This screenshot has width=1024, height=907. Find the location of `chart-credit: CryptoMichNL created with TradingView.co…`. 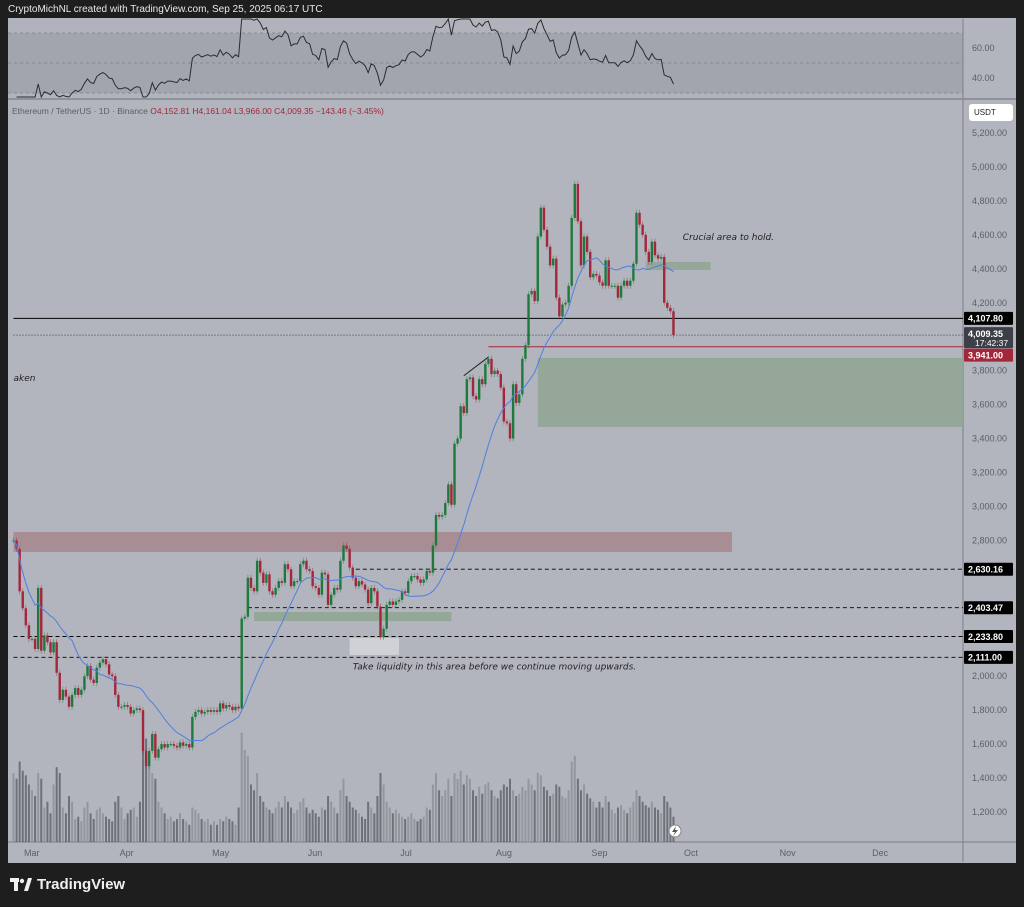

chart-credit: CryptoMichNL created with TradingView.co… is located at coordinates (165, 9).